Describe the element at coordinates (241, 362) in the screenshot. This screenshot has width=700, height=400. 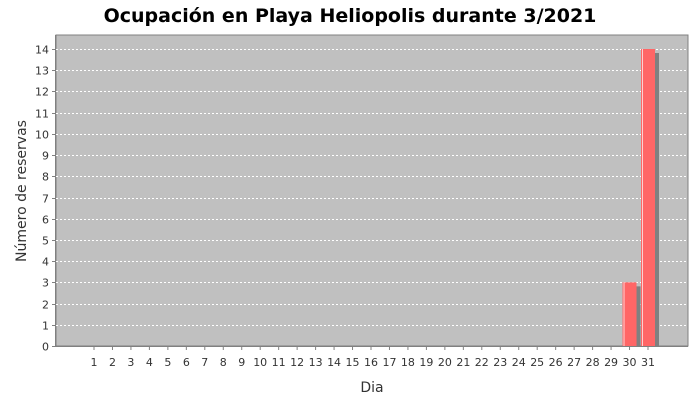
I see `x-tick-label: 9` at that location.